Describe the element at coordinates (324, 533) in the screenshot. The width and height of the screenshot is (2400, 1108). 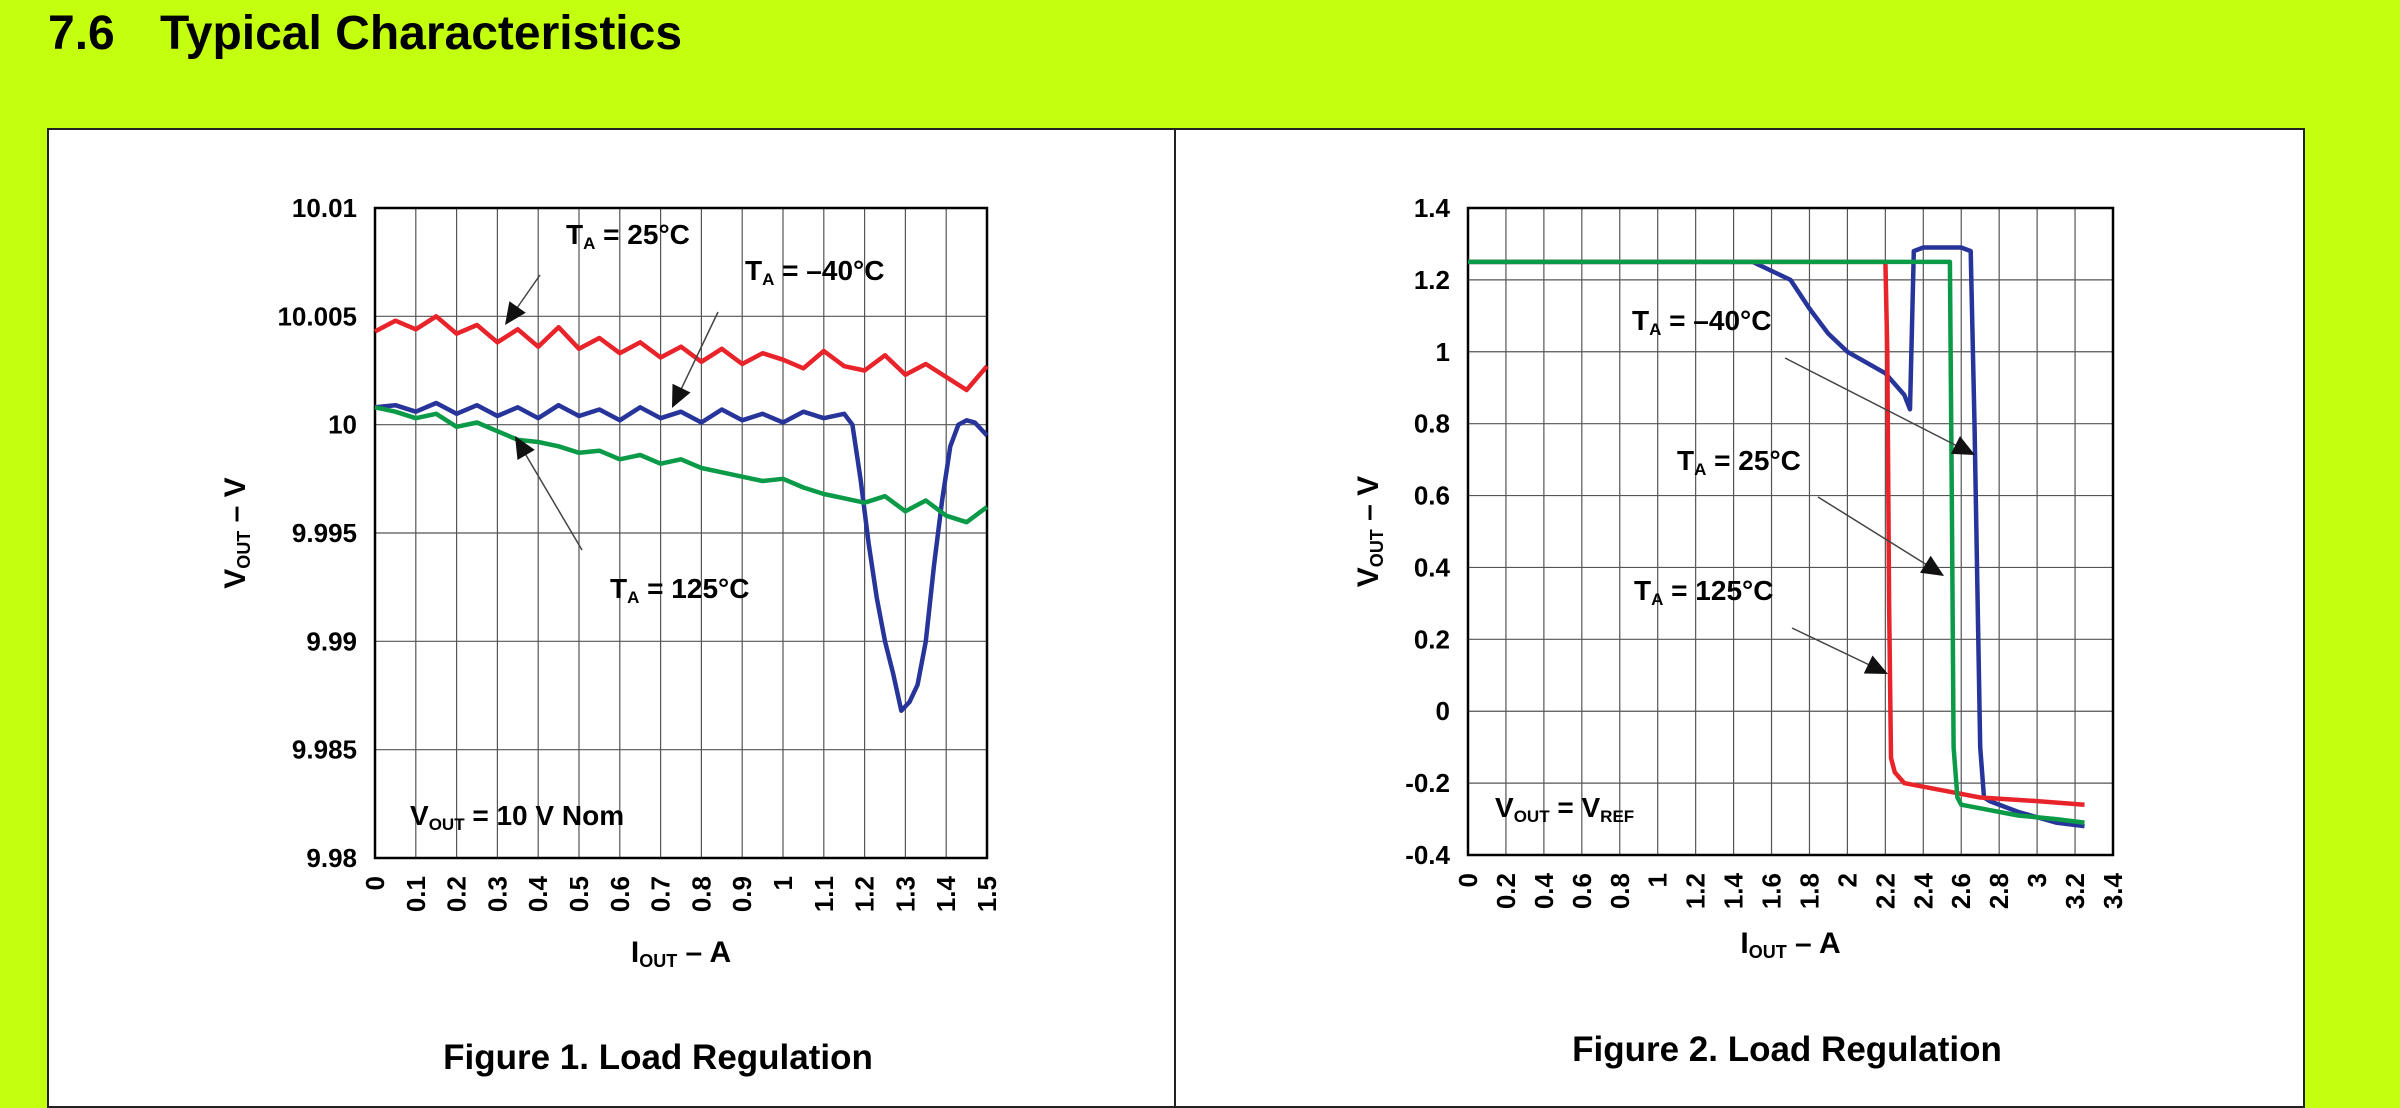
I see `y-tick-label: 9.995` at that location.